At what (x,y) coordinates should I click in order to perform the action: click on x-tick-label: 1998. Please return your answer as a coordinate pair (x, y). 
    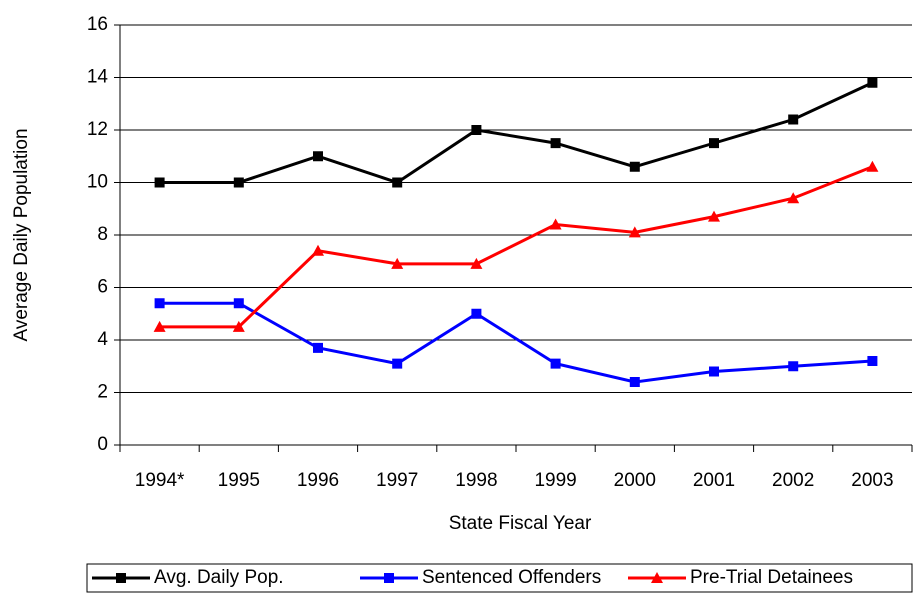
    Looking at the image, I should click on (476, 480).